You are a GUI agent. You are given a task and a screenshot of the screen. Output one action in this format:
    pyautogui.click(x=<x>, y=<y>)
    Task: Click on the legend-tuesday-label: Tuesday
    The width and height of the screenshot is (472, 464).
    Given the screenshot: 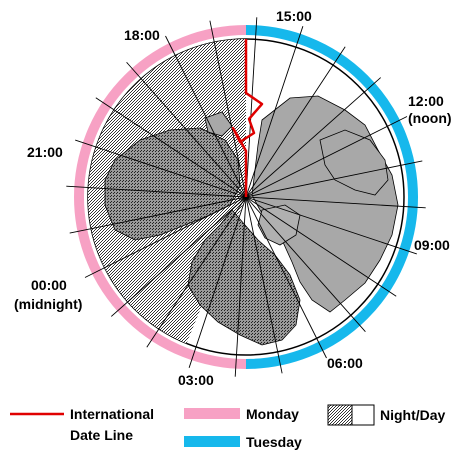 What is the action you would take?
    pyautogui.click(x=274, y=442)
    